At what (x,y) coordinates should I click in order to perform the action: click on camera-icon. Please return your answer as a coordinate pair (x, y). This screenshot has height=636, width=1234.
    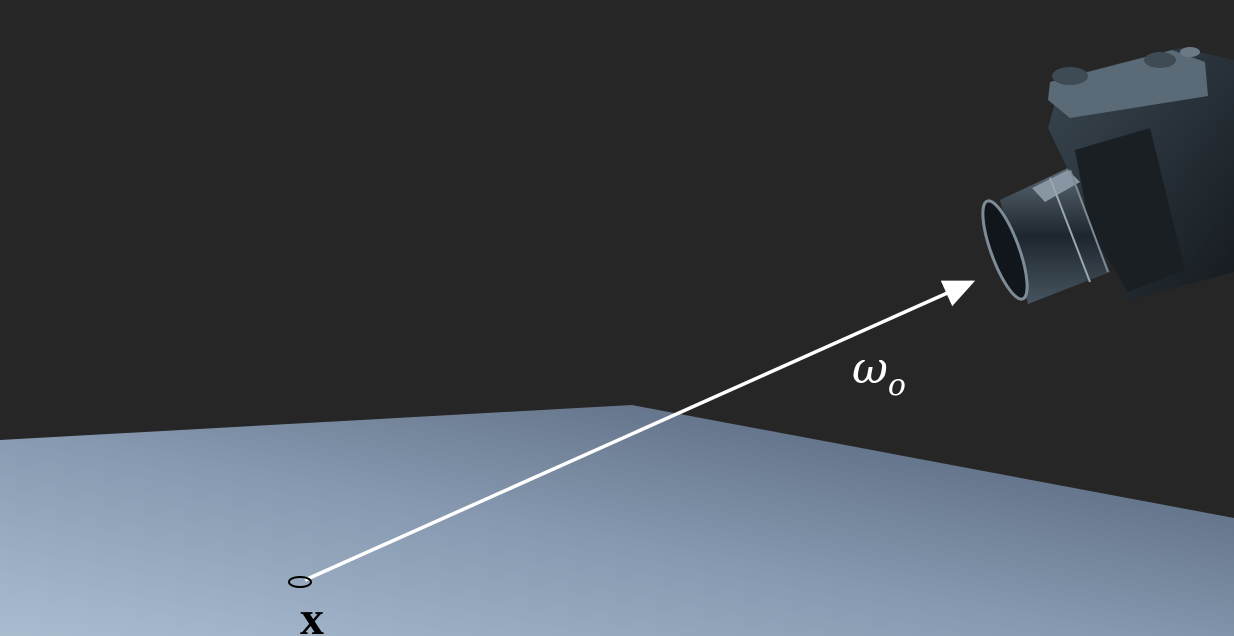
    Looking at the image, I should click on (1107, 175).